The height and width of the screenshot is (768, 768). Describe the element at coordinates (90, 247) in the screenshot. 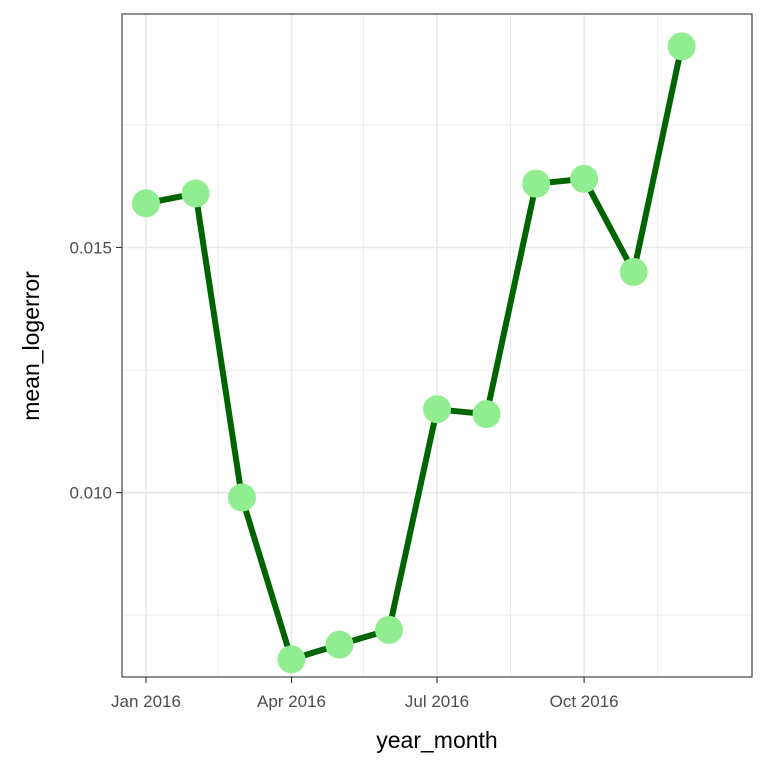

I see `y-tick-label: 0.015` at that location.